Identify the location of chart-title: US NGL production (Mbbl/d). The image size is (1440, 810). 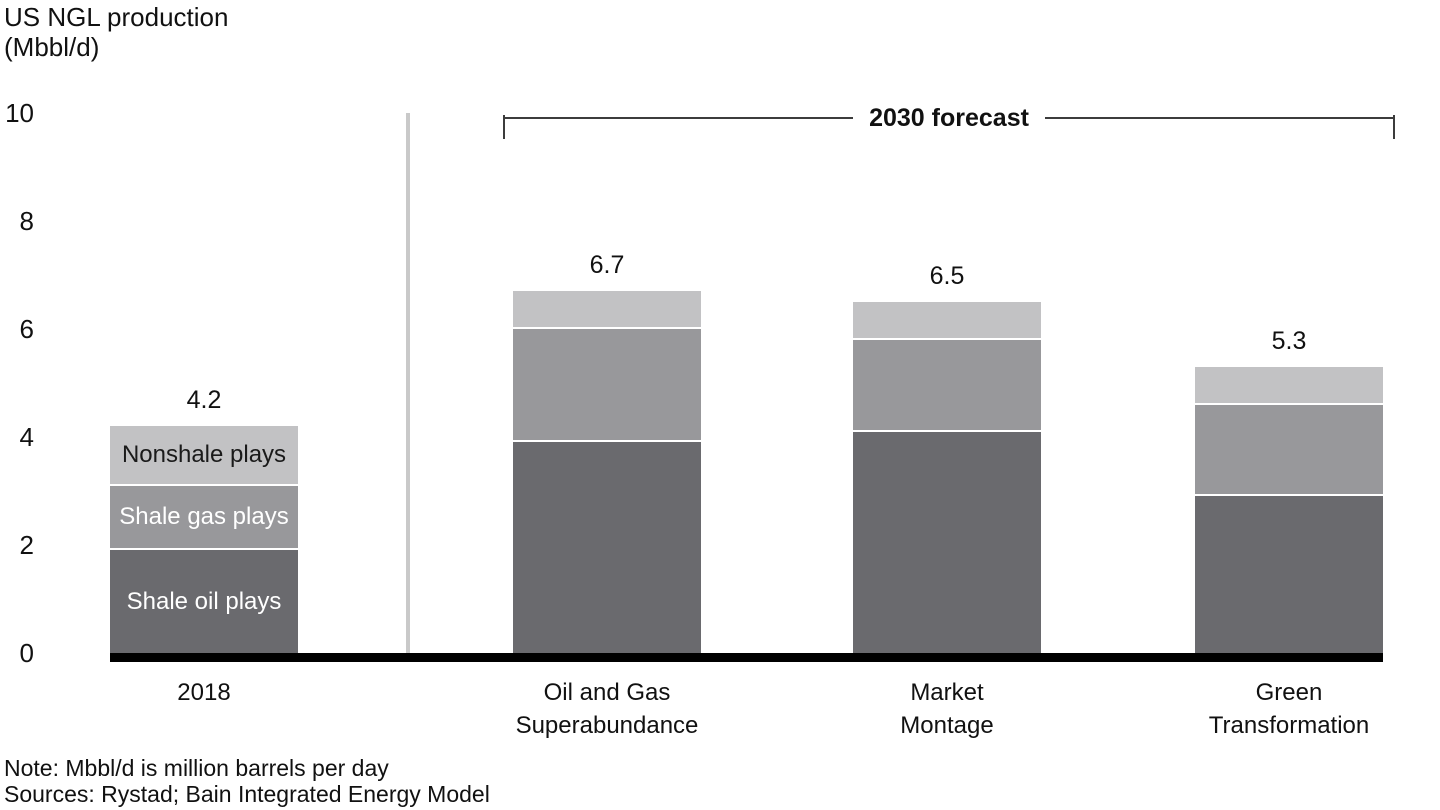
(116, 32).